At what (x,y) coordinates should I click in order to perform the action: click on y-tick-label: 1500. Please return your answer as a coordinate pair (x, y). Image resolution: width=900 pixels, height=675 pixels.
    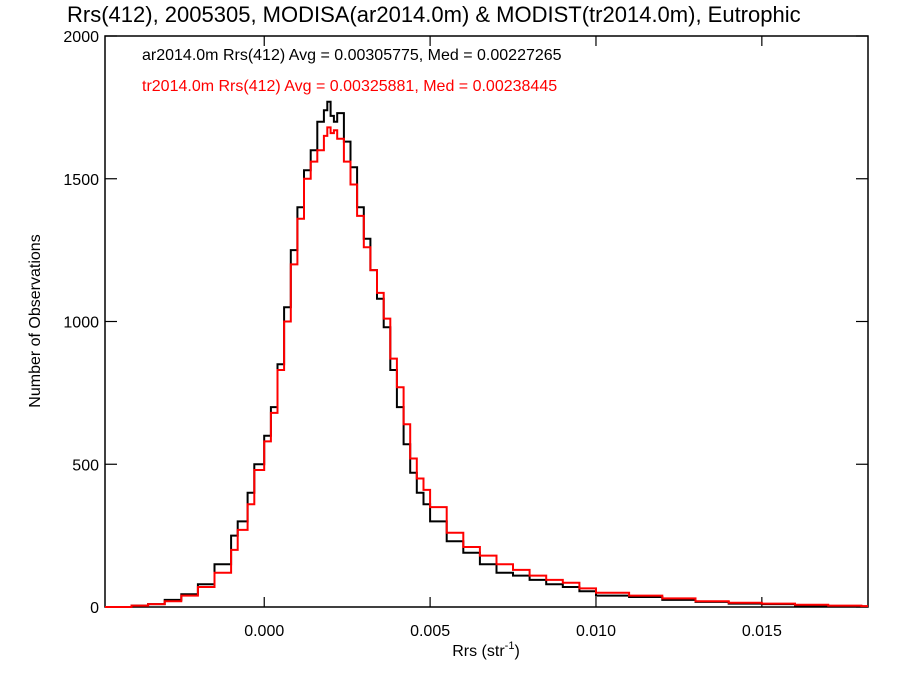
    Looking at the image, I should click on (81, 180).